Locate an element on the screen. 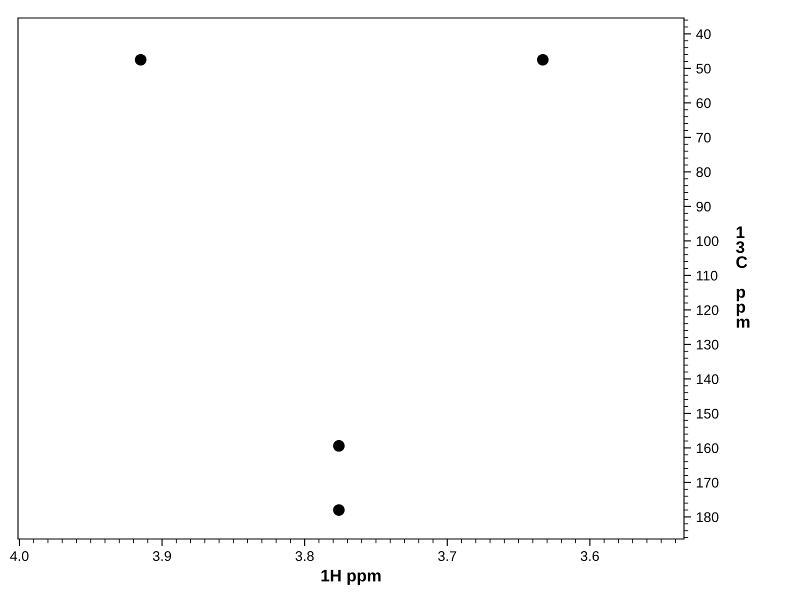  y-tick-label: 160 is located at coordinates (707, 448).